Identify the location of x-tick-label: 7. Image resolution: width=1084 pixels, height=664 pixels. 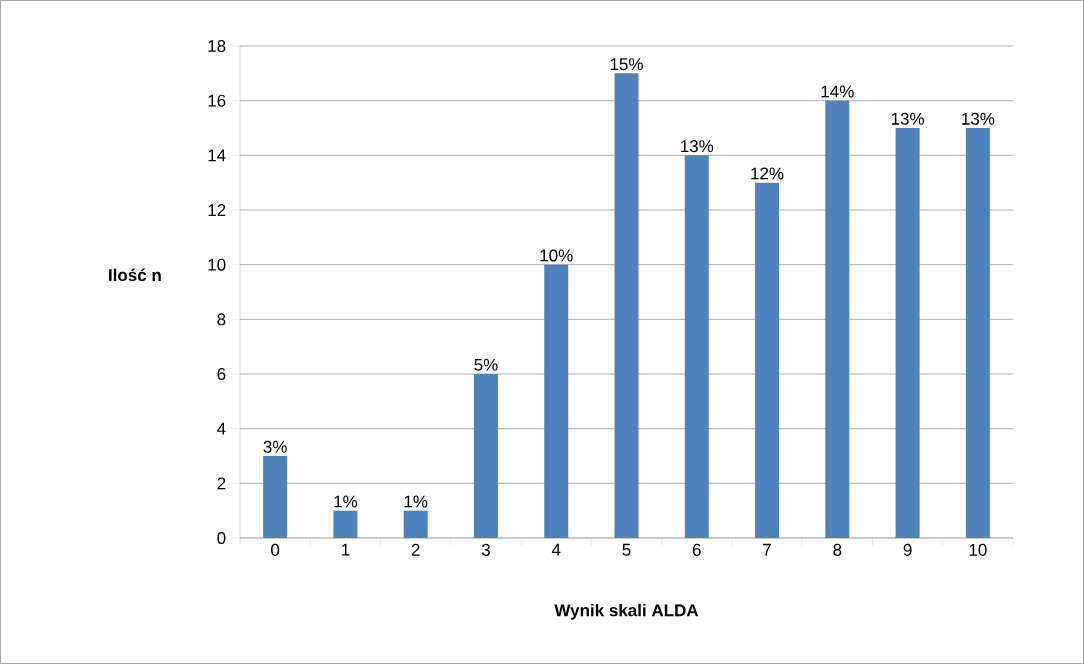
(767, 549).